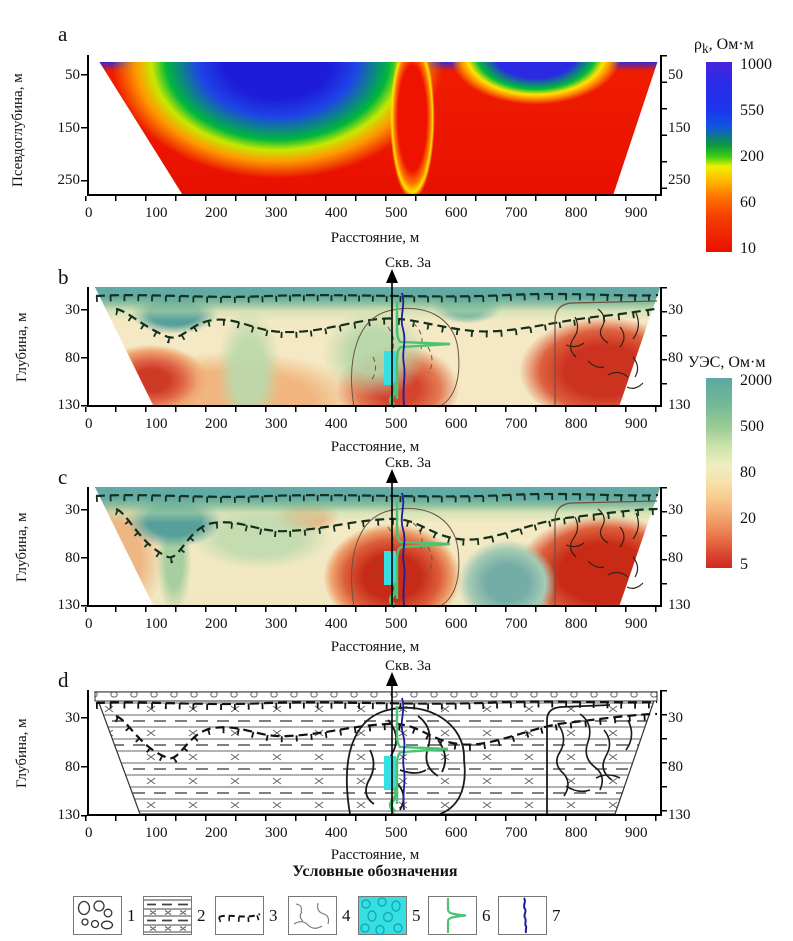 The width and height of the screenshot is (793, 941). What do you see at coordinates (63, 277) in the screenshot?
I see `panel-b-letter: b` at bounding box center [63, 277].